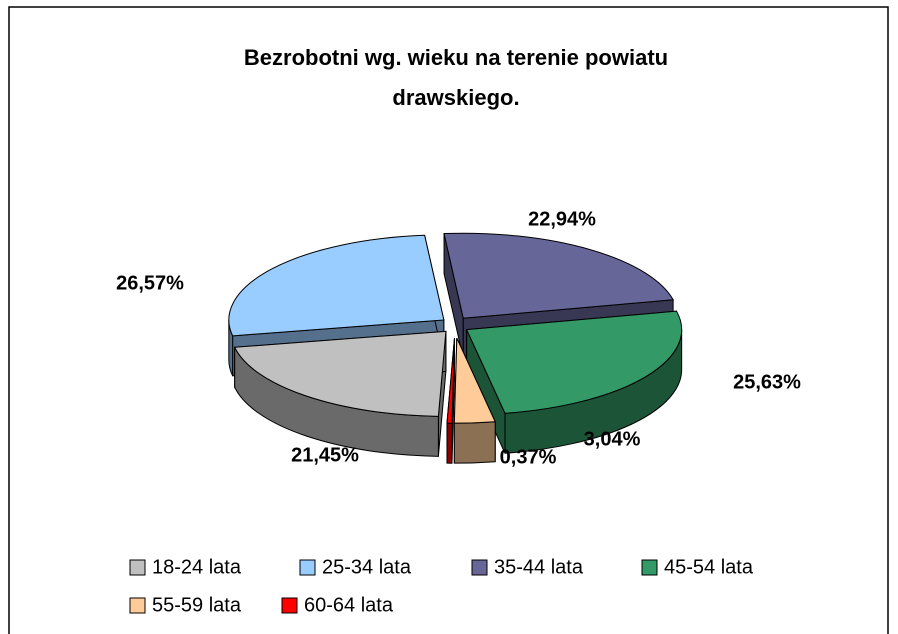  Describe the element at coordinates (197, 605) in the screenshot. I see `legend-label: 55-59 lata` at that location.